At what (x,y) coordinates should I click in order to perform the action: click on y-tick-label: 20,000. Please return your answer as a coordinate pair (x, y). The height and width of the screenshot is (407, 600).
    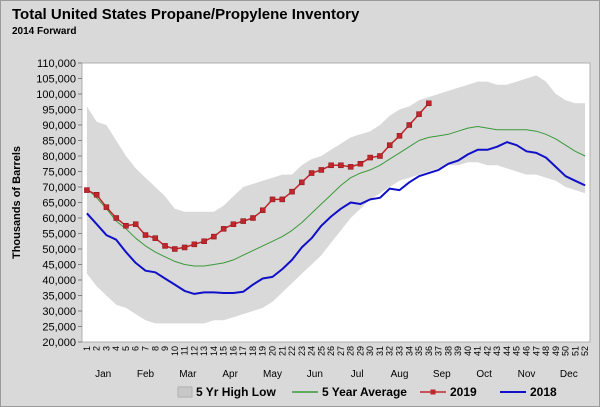
    Looking at the image, I should click on (59, 343).